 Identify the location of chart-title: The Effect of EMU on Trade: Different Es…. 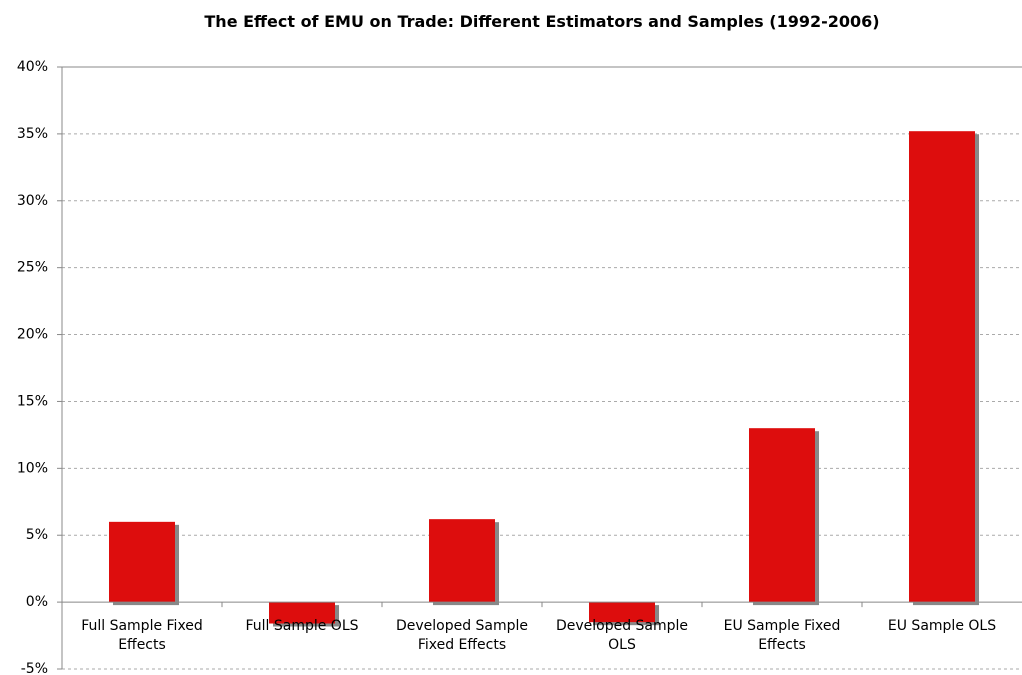
(542, 21).